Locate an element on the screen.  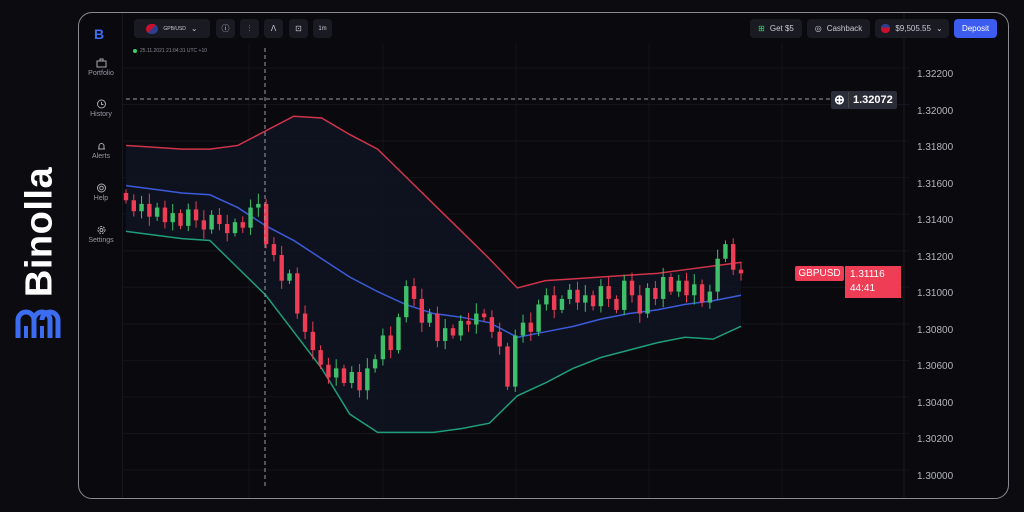
sidebar: B Portfolio History Alerts Help Settings is located at coordinates (101, 255).